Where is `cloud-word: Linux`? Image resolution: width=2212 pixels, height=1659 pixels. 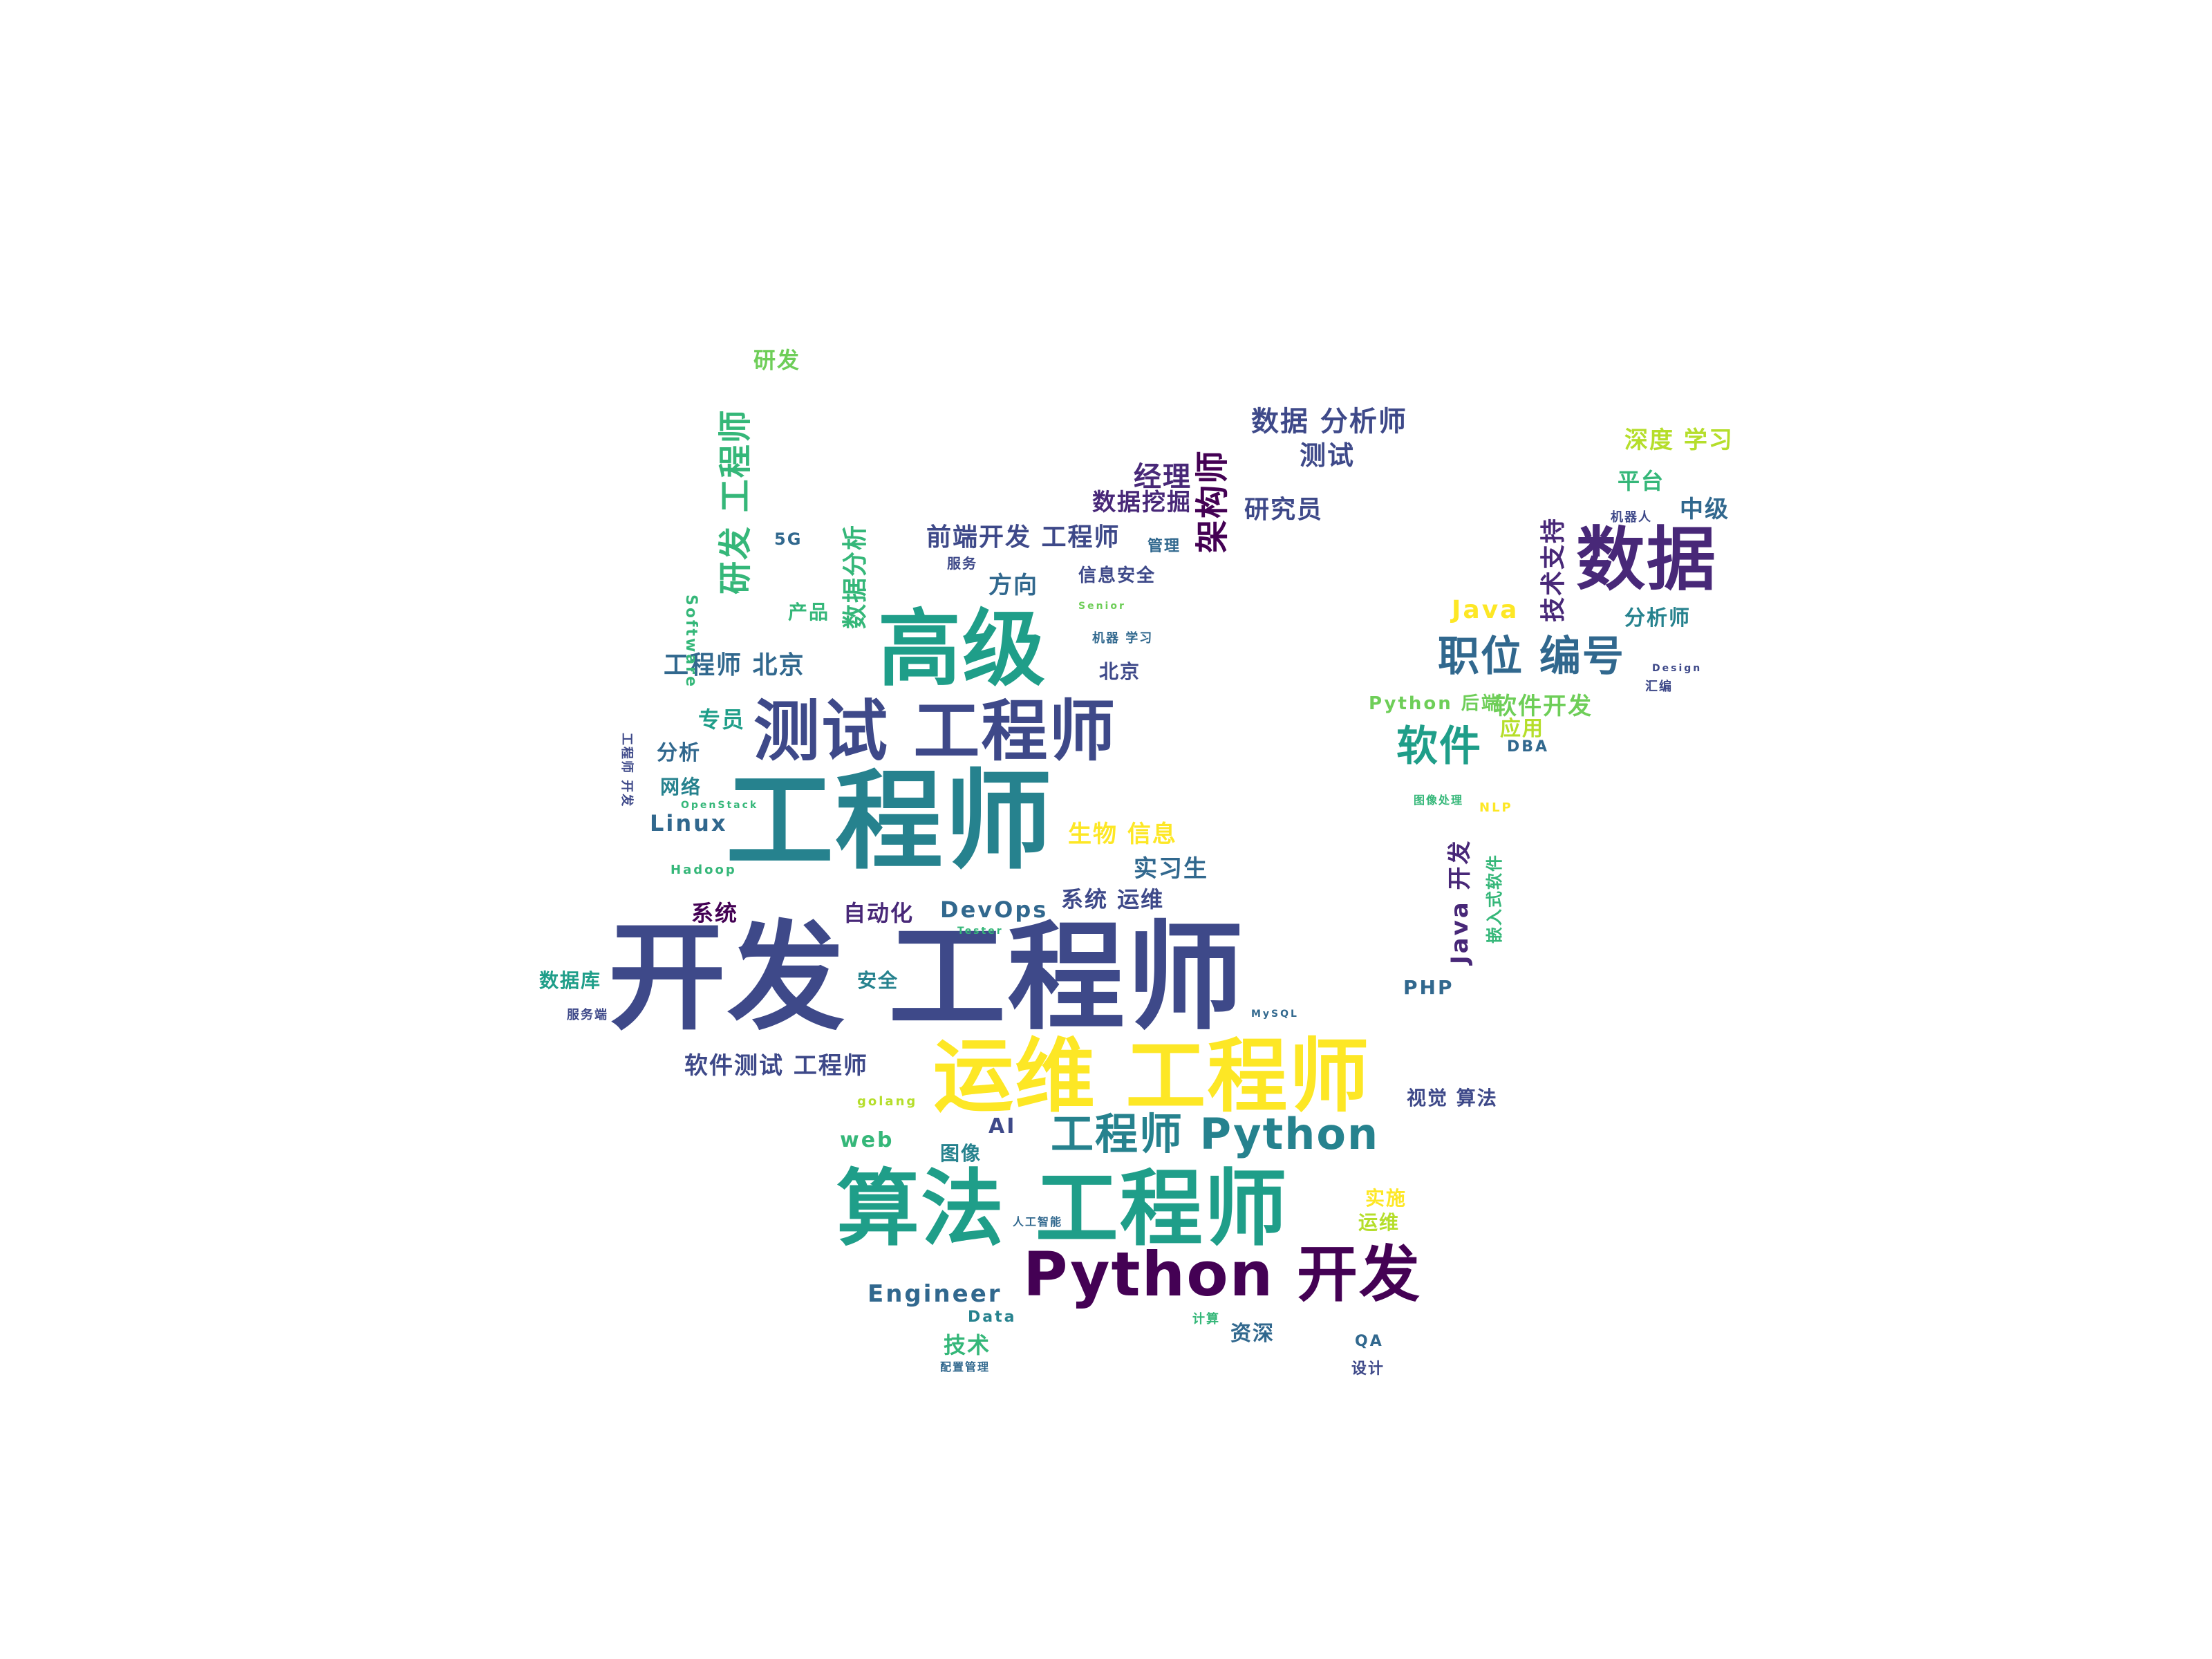
cloud-word: Linux is located at coordinates (689, 823).